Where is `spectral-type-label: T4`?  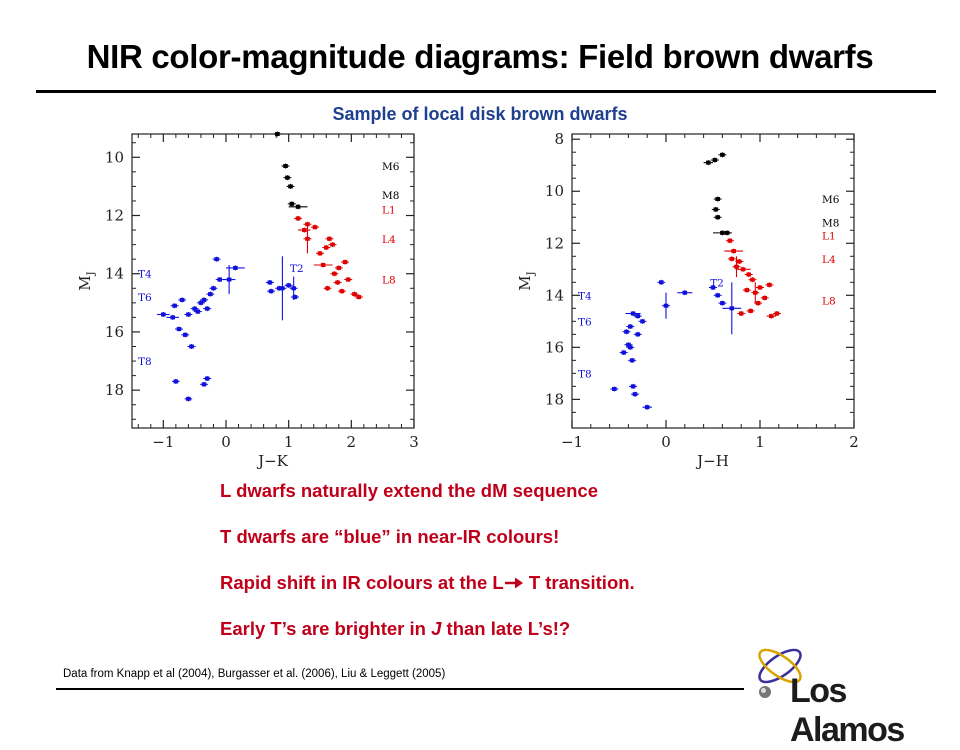 spectral-type-label: T4 is located at coordinates (145, 275).